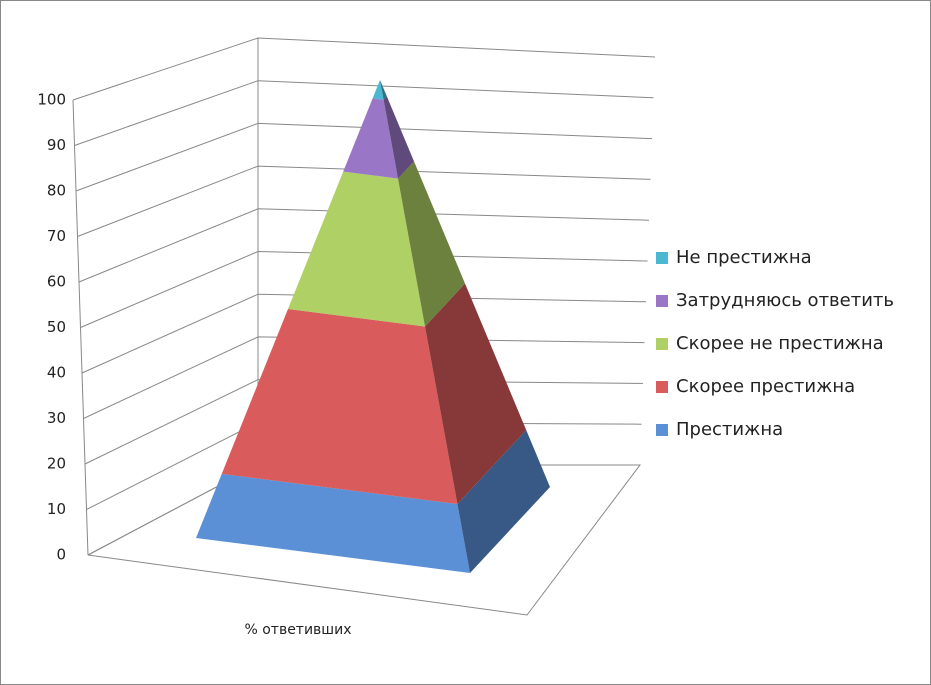 This screenshot has width=931, height=685. Describe the element at coordinates (56, 145) in the screenshot. I see `y-tick-label: 90` at that location.